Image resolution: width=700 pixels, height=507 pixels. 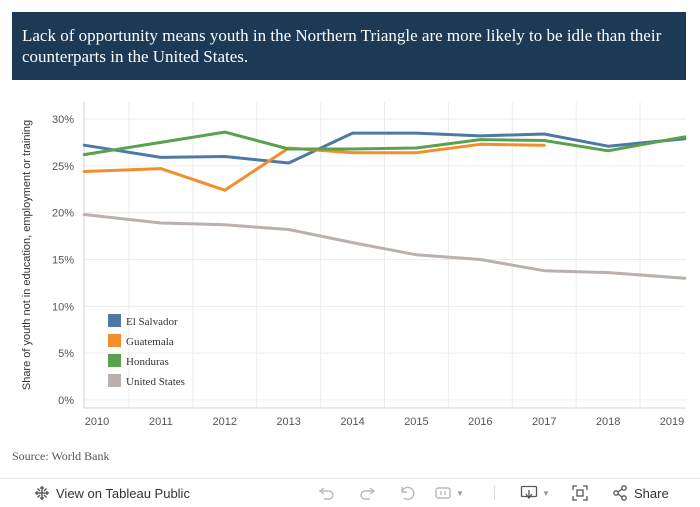 I want to click on x-tick-label: 2013, so click(x=288, y=422).